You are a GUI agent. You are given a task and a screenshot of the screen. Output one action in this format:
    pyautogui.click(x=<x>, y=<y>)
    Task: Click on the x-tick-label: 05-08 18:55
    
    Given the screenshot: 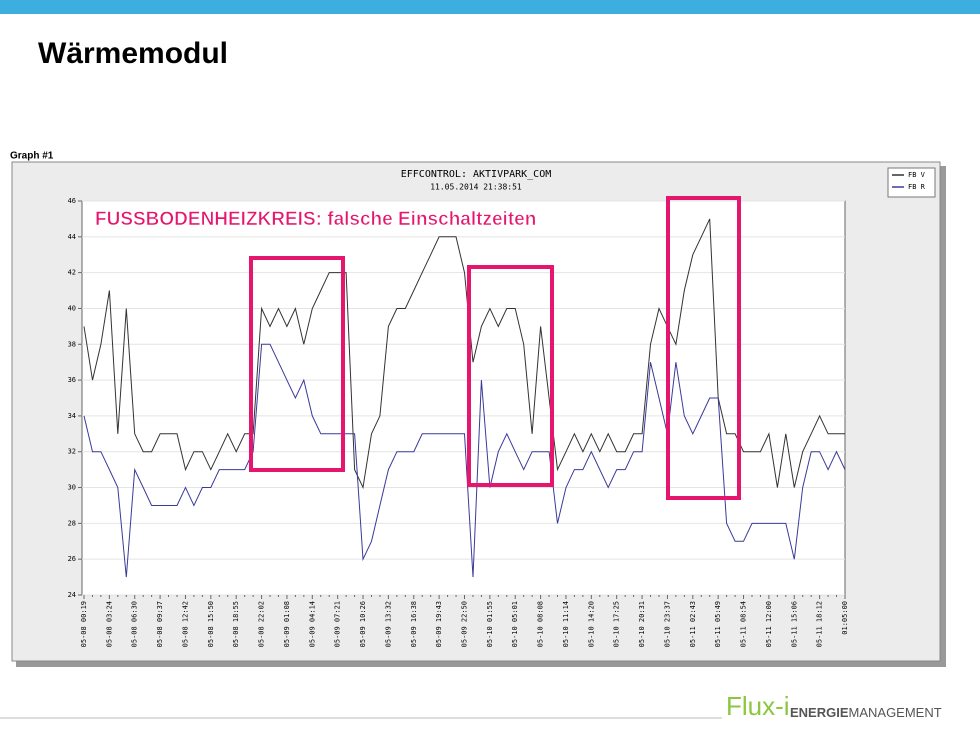 What is the action you would take?
    pyautogui.click(x=236, y=624)
    